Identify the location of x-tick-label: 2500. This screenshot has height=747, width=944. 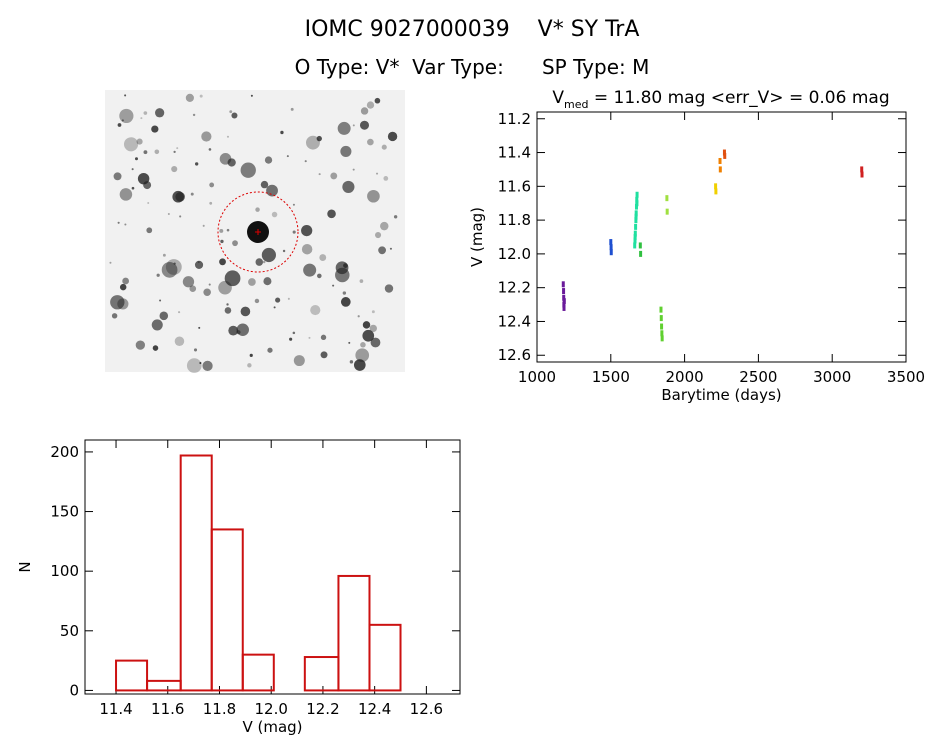
(758, 377).